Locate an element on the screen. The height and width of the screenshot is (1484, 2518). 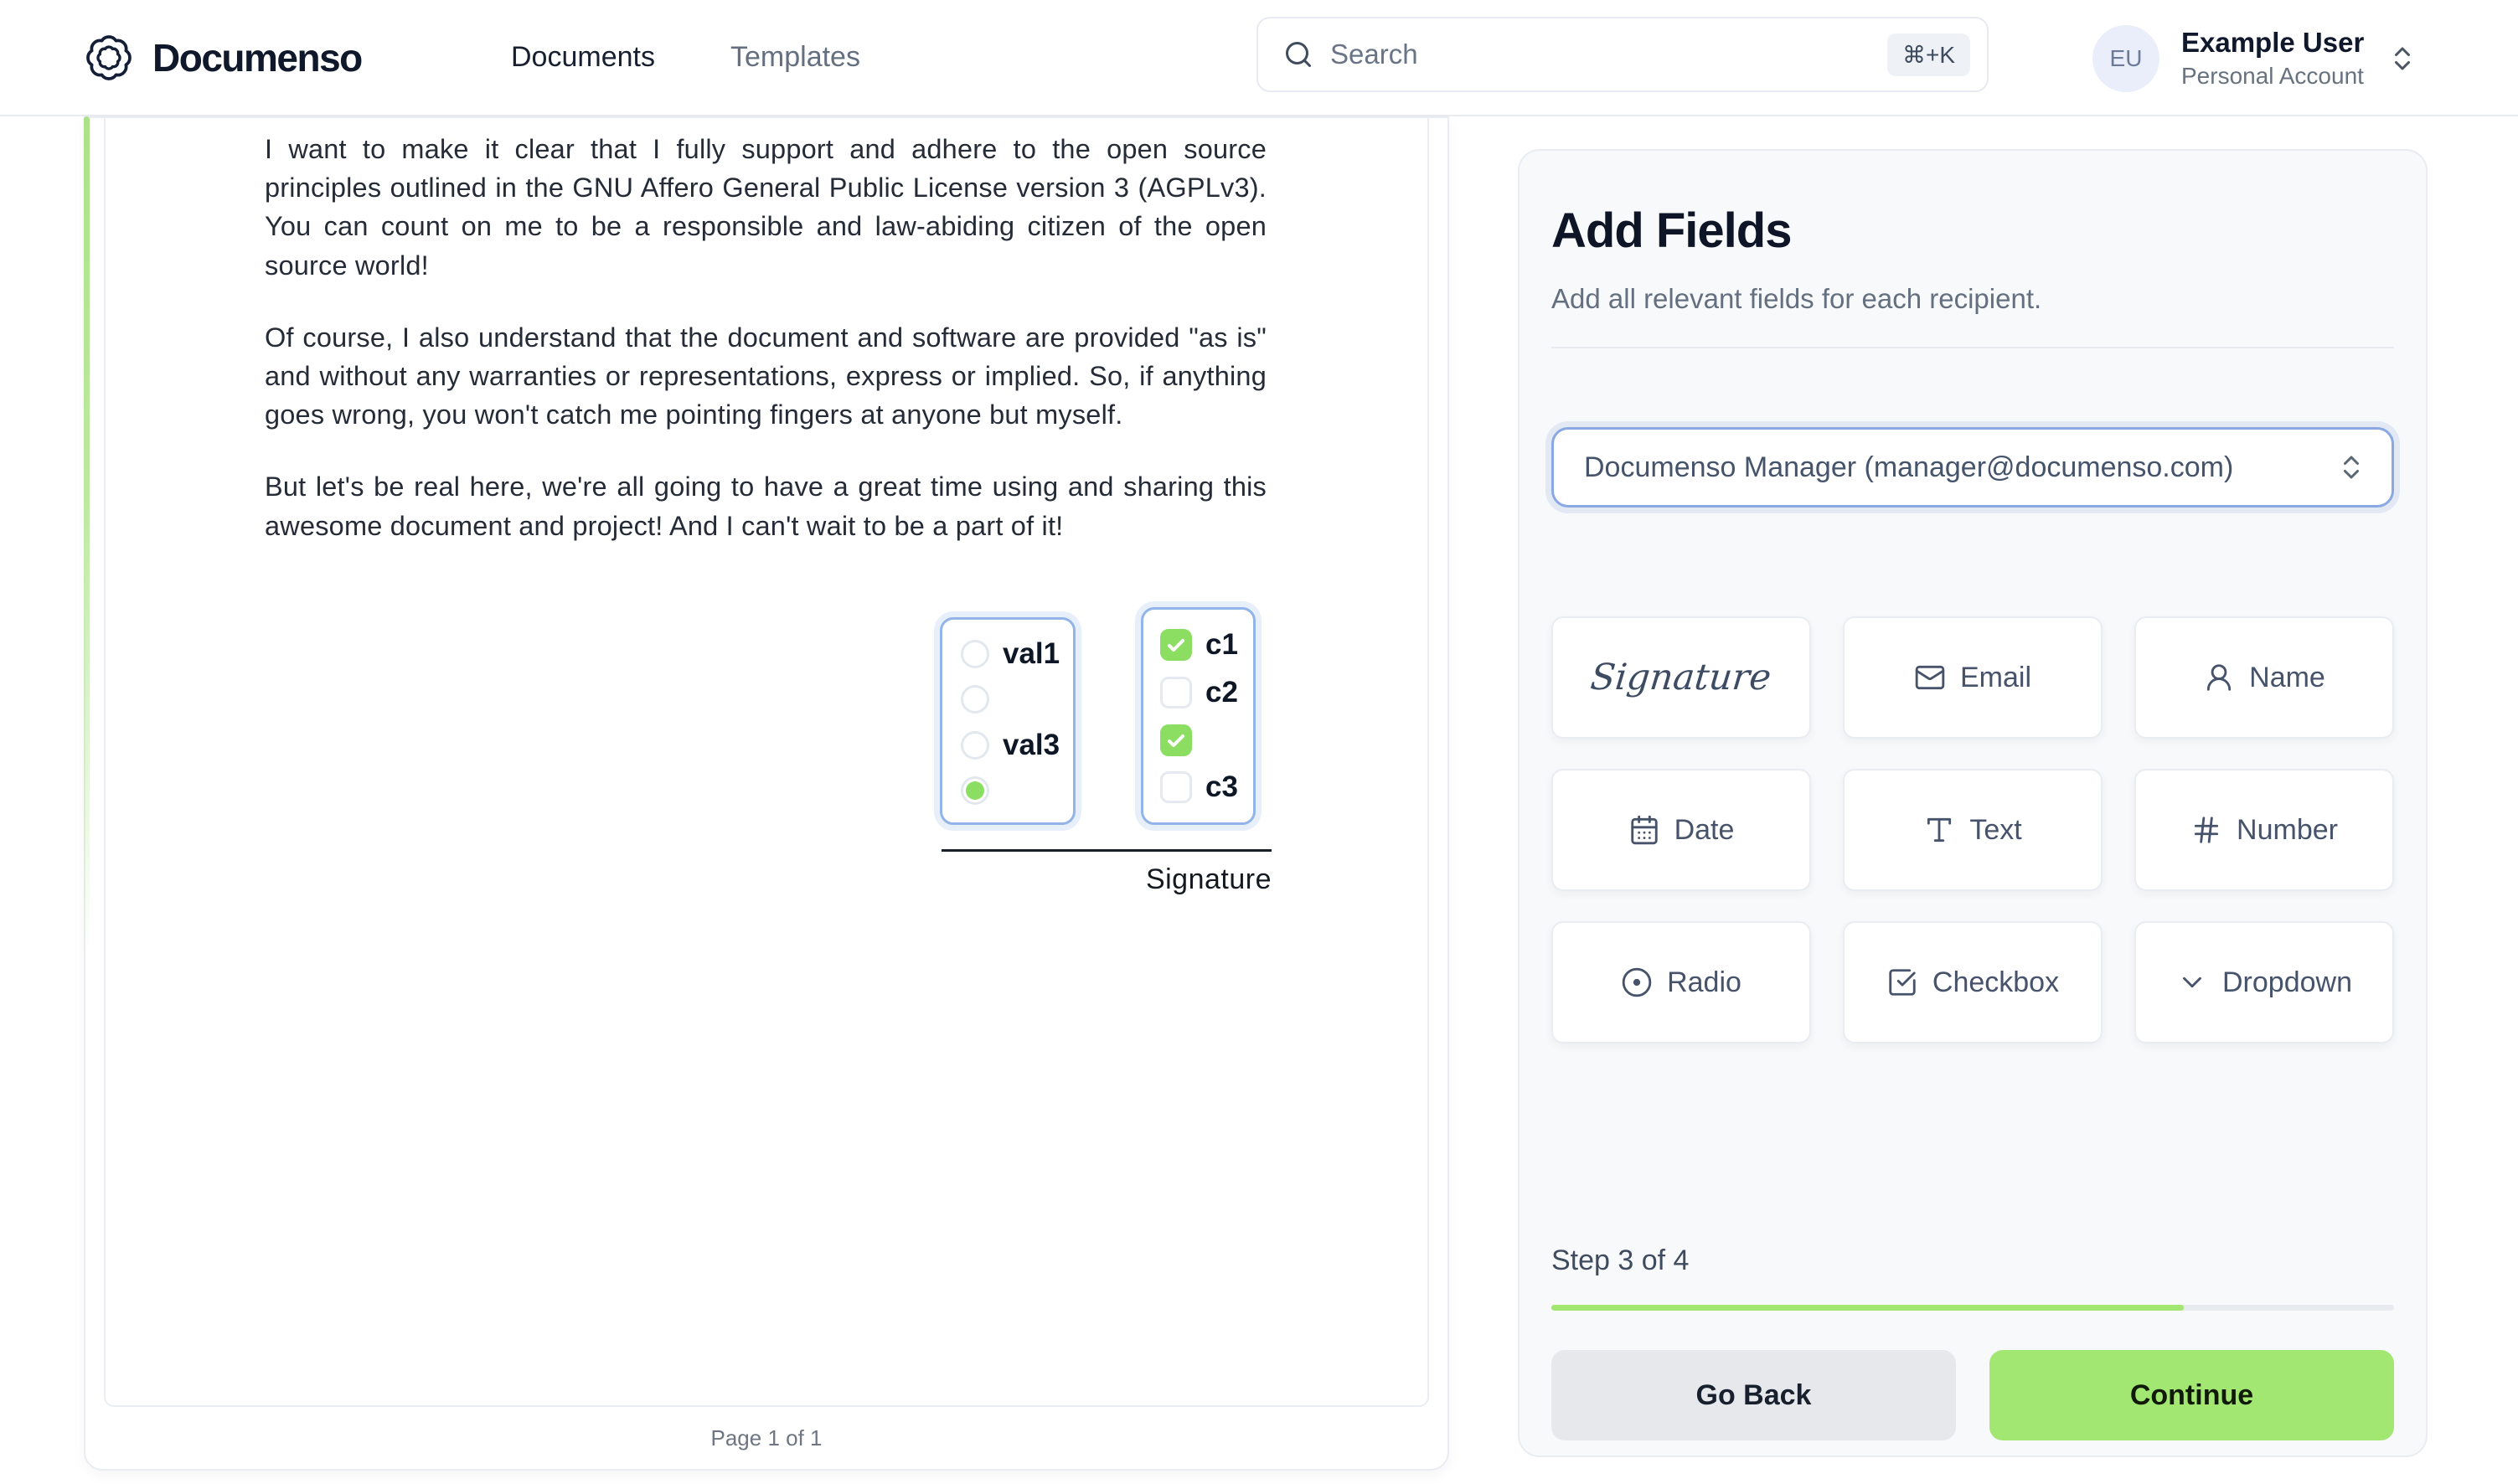
field-button-label: Email is located at coordinates (1996, 677).